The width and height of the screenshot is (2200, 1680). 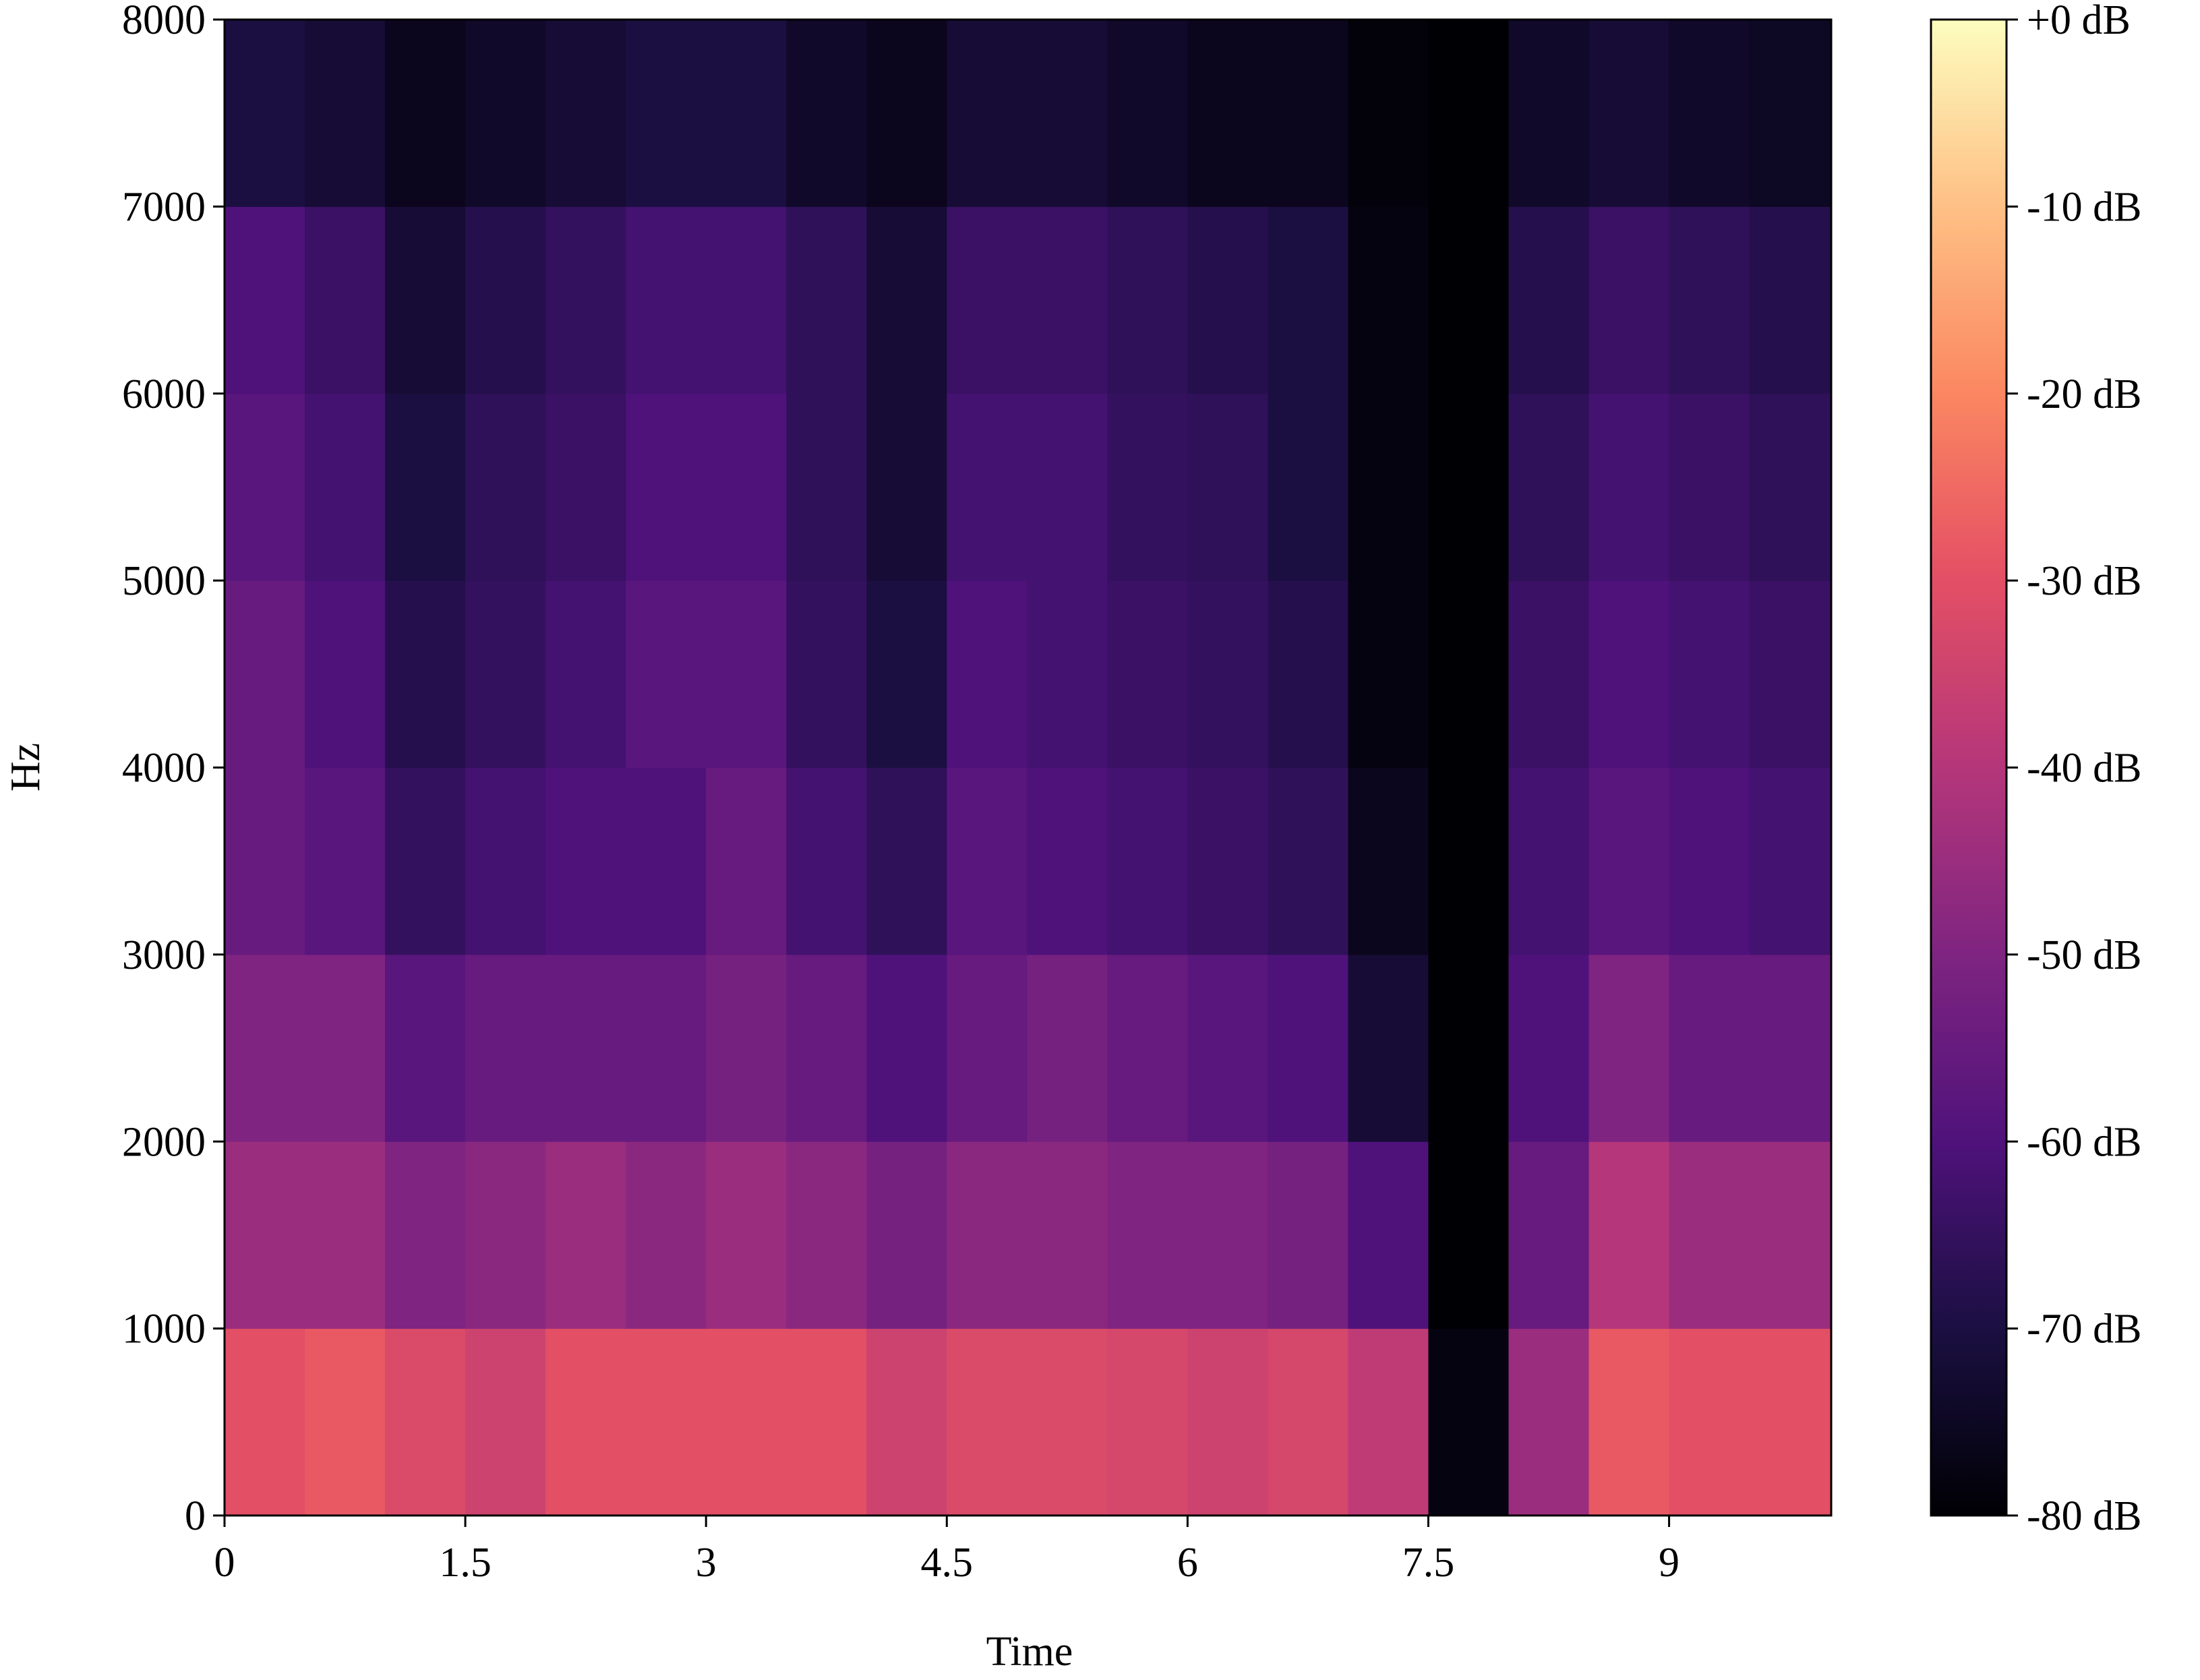 What do you see at coordinates (195, 1516) in the screenshot?
I see `y-tick-label: 0` at bounding box center [195, 1516].